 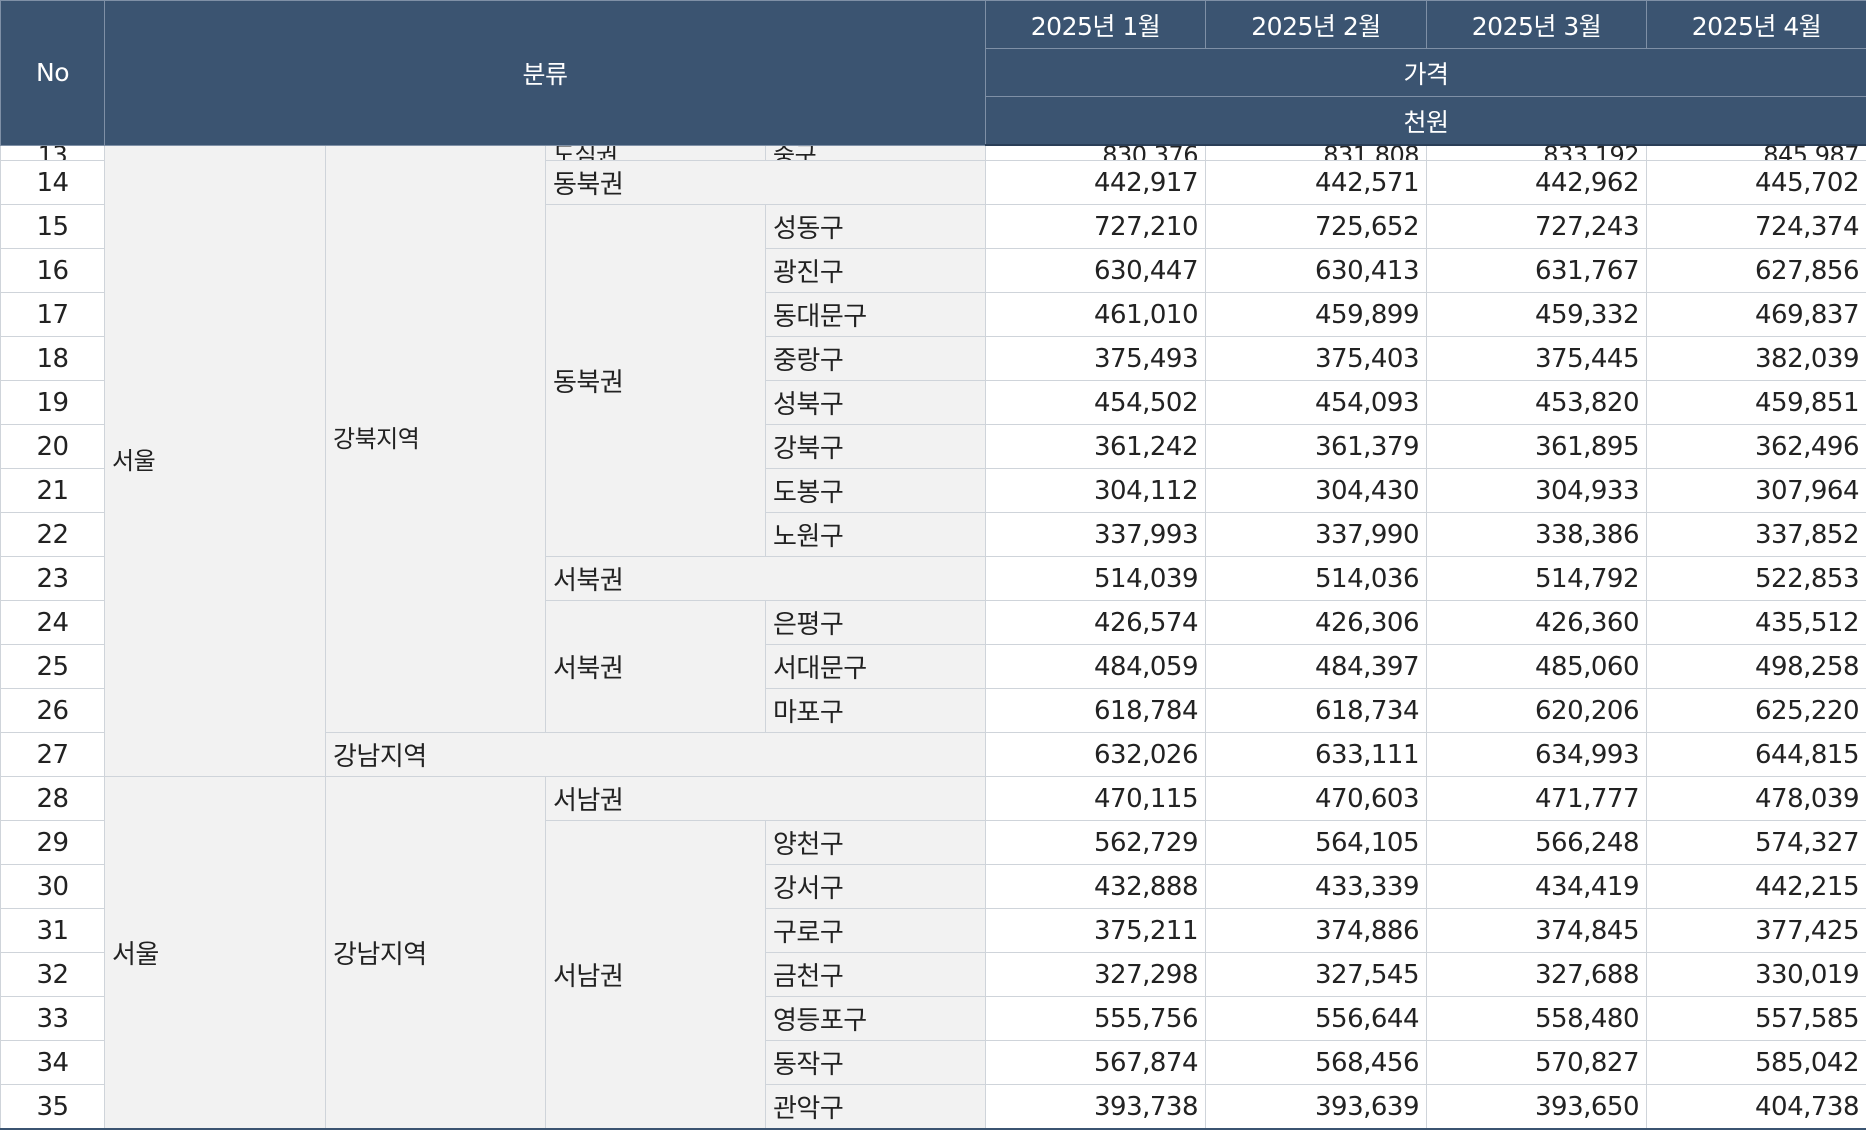 I want to click on month-header: 2025년 3월, so click(x=1537, y=24).